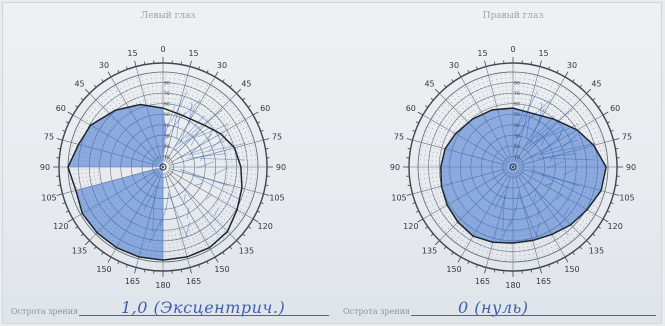  Describe the element at coordinates (203, 307) in the screenshot. I see `left-acuity-value: 1,0 (Эксцентрич.)` at that location.